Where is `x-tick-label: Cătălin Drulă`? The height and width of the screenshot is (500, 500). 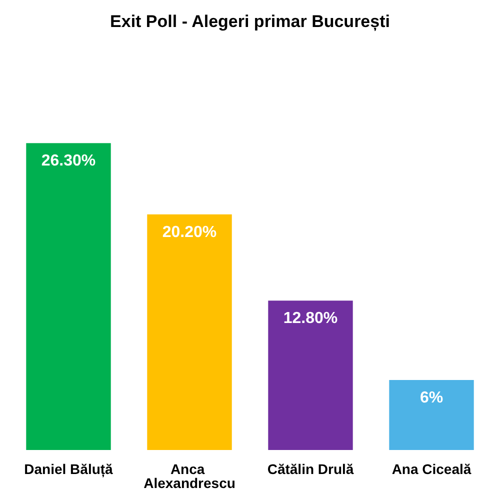
x-tick-label: Cătălin Drulă is located at coordinates (310, 469).